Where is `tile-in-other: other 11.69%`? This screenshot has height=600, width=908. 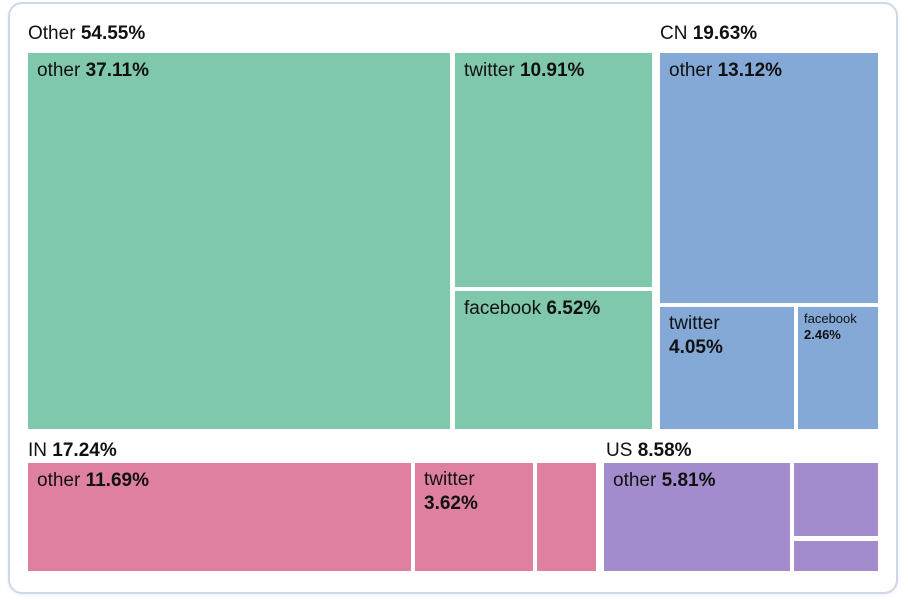
tile-in-other: other 11.69% is located at coordinates (219, 517).